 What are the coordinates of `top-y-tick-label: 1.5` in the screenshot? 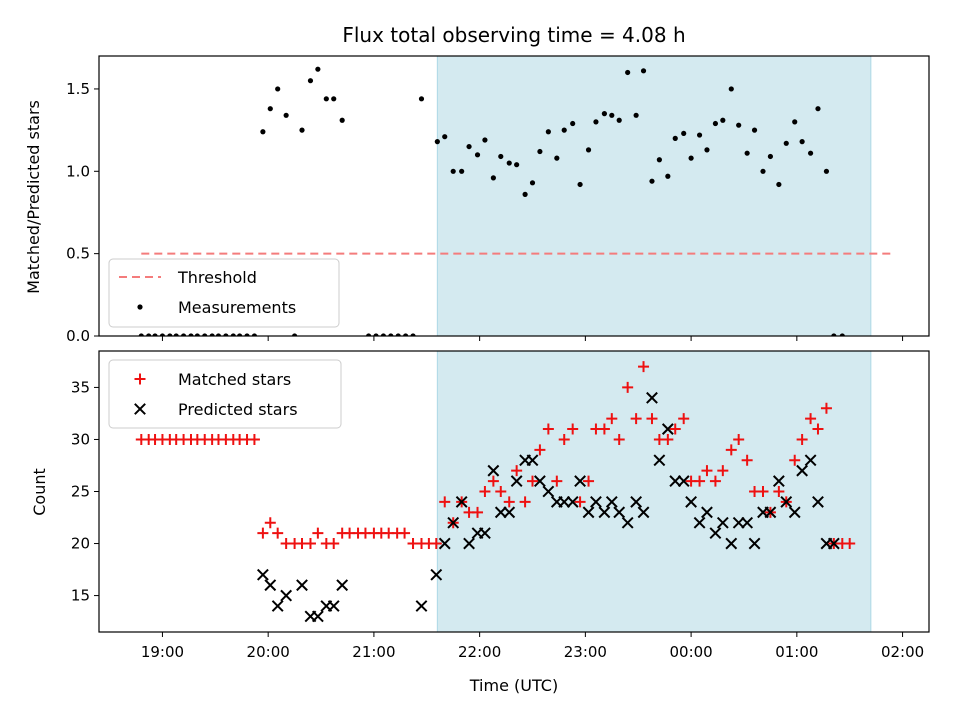 It's located at (78, 89).